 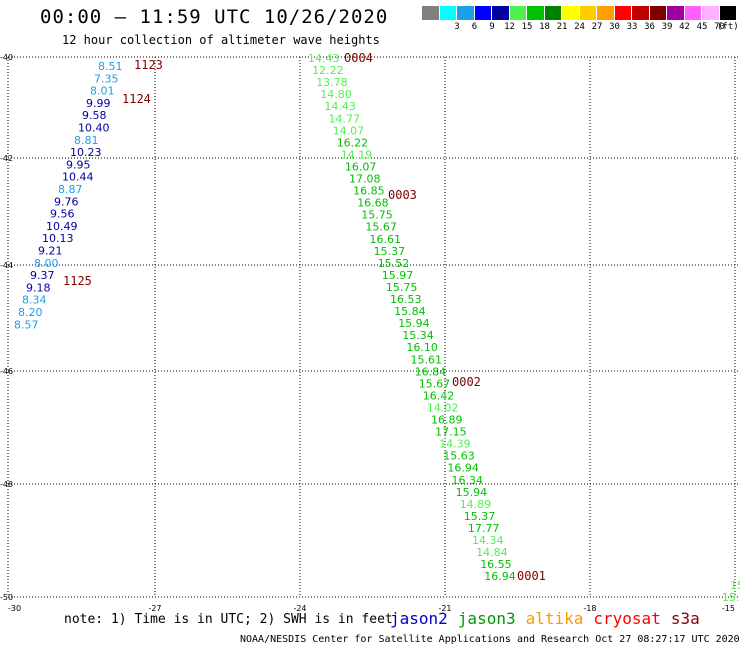 What do you see at coordinates (78, 177) in the screenshot?
I see `west-track-value: 10.44` at bounding box center [78, 177].